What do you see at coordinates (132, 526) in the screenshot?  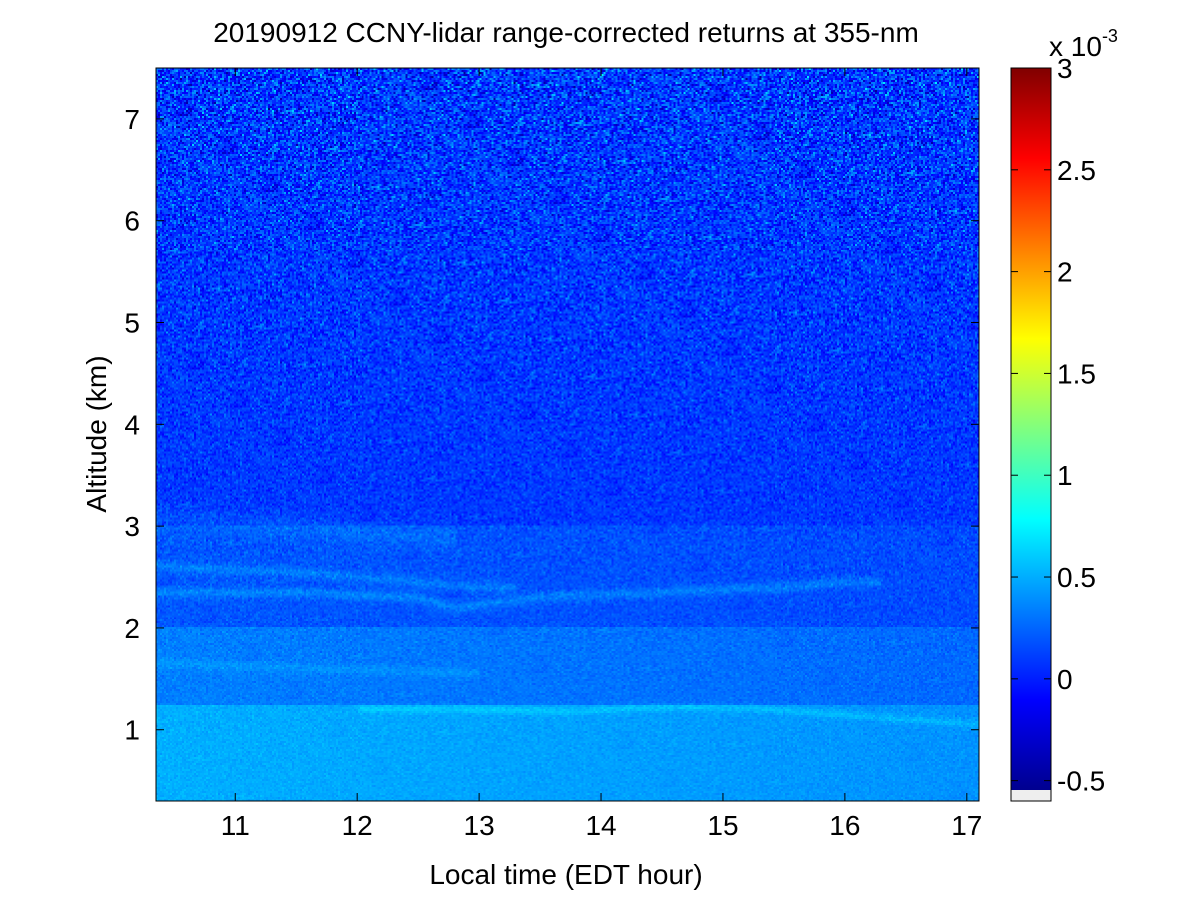 I see `y-tick-label: 3` at bounding box center [132, 526].